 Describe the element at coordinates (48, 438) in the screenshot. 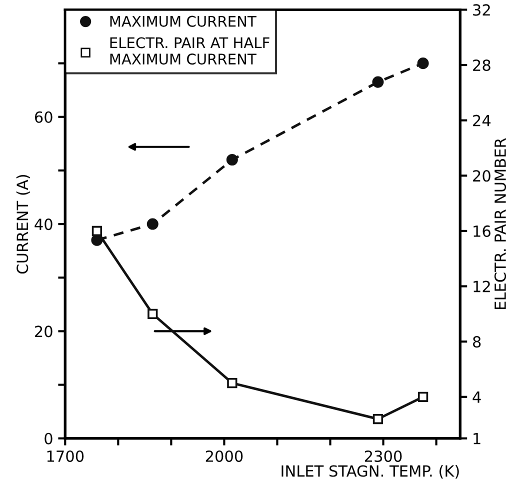

I see `y-tick-label: 0` at that location.